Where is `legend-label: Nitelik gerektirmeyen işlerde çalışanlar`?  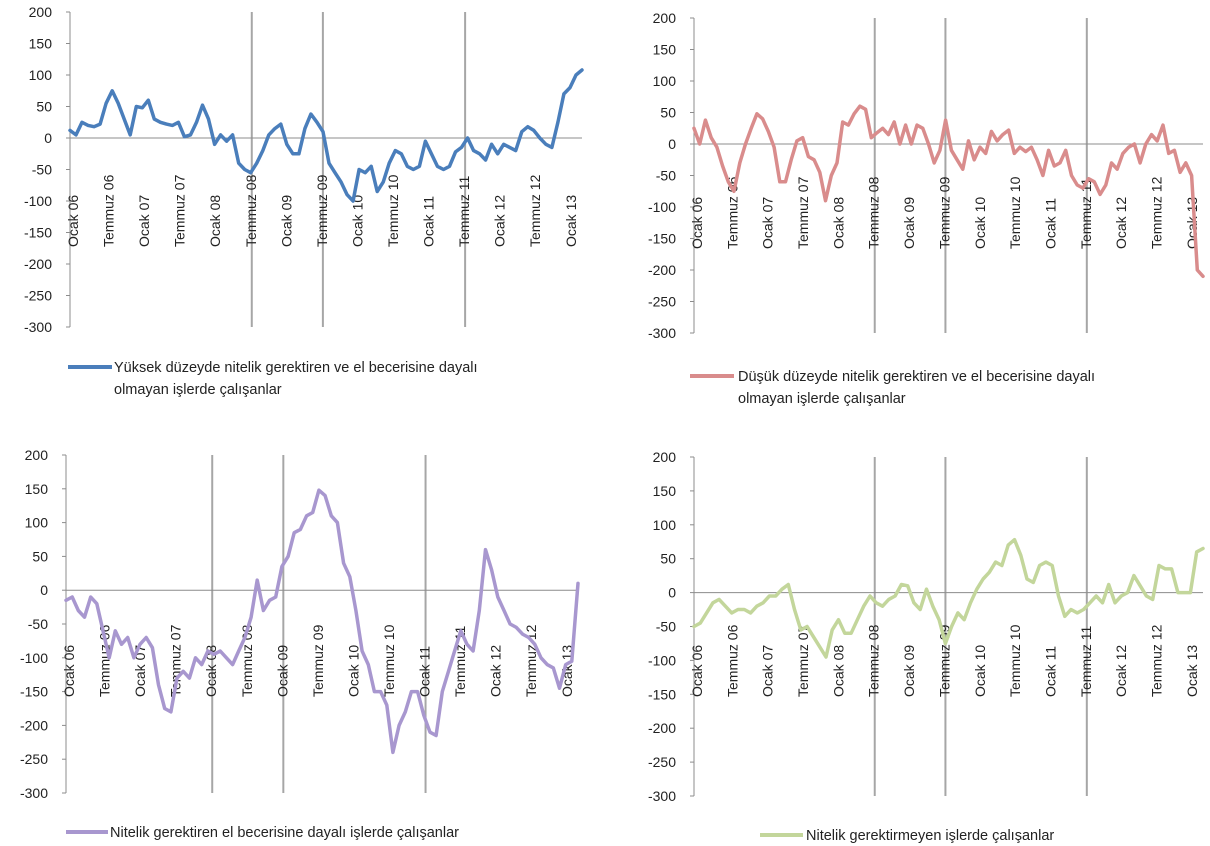
legend-label: Nitelik gerektirmeyen işlerde çalışanlar is located at coordinates (930, 836).